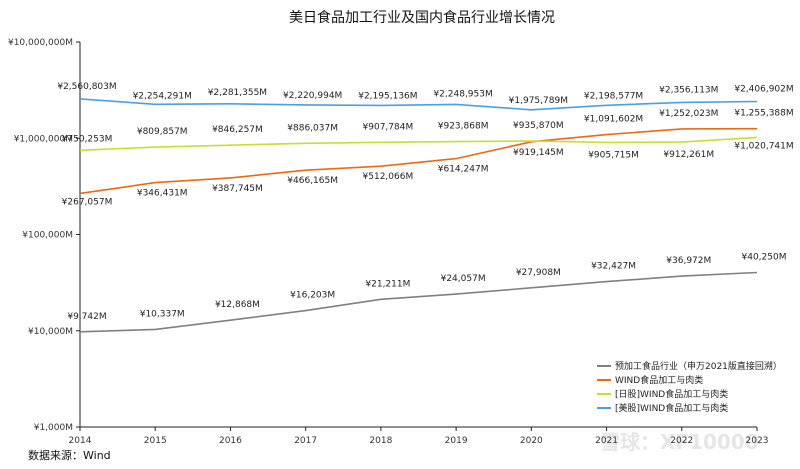 This screenshot has height=469, width=800. Describe the element at coordinates (387, 96) in the screenshot. I see `data-label: ¥2,195,136M` at that location.